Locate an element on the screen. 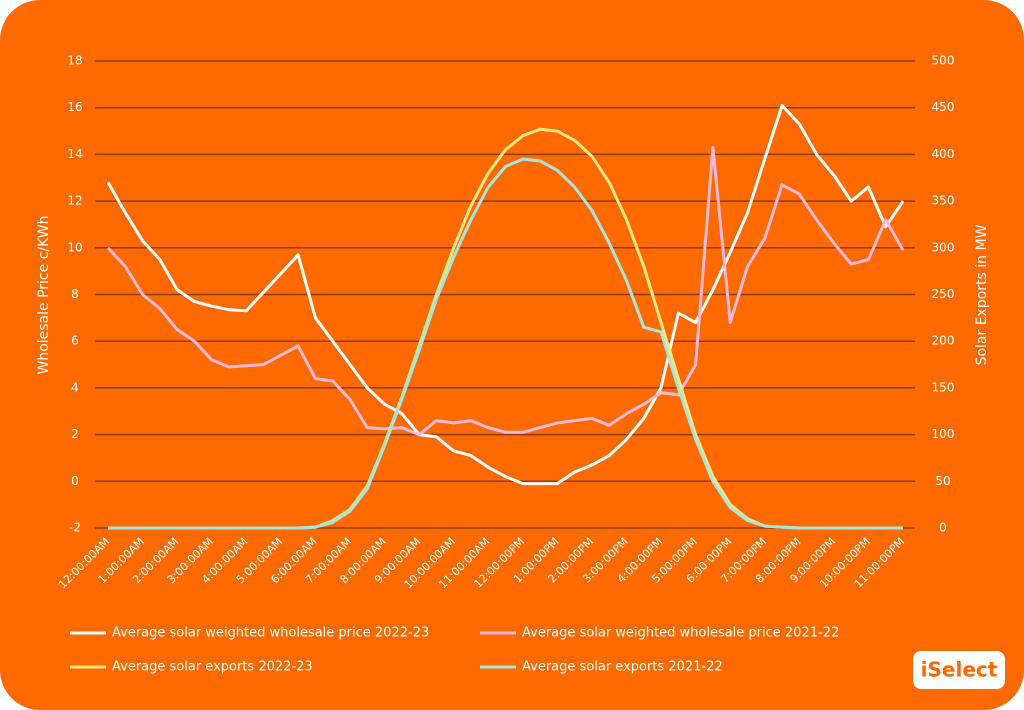  y-tick-label: 12 is located at coordinates (74, 201).